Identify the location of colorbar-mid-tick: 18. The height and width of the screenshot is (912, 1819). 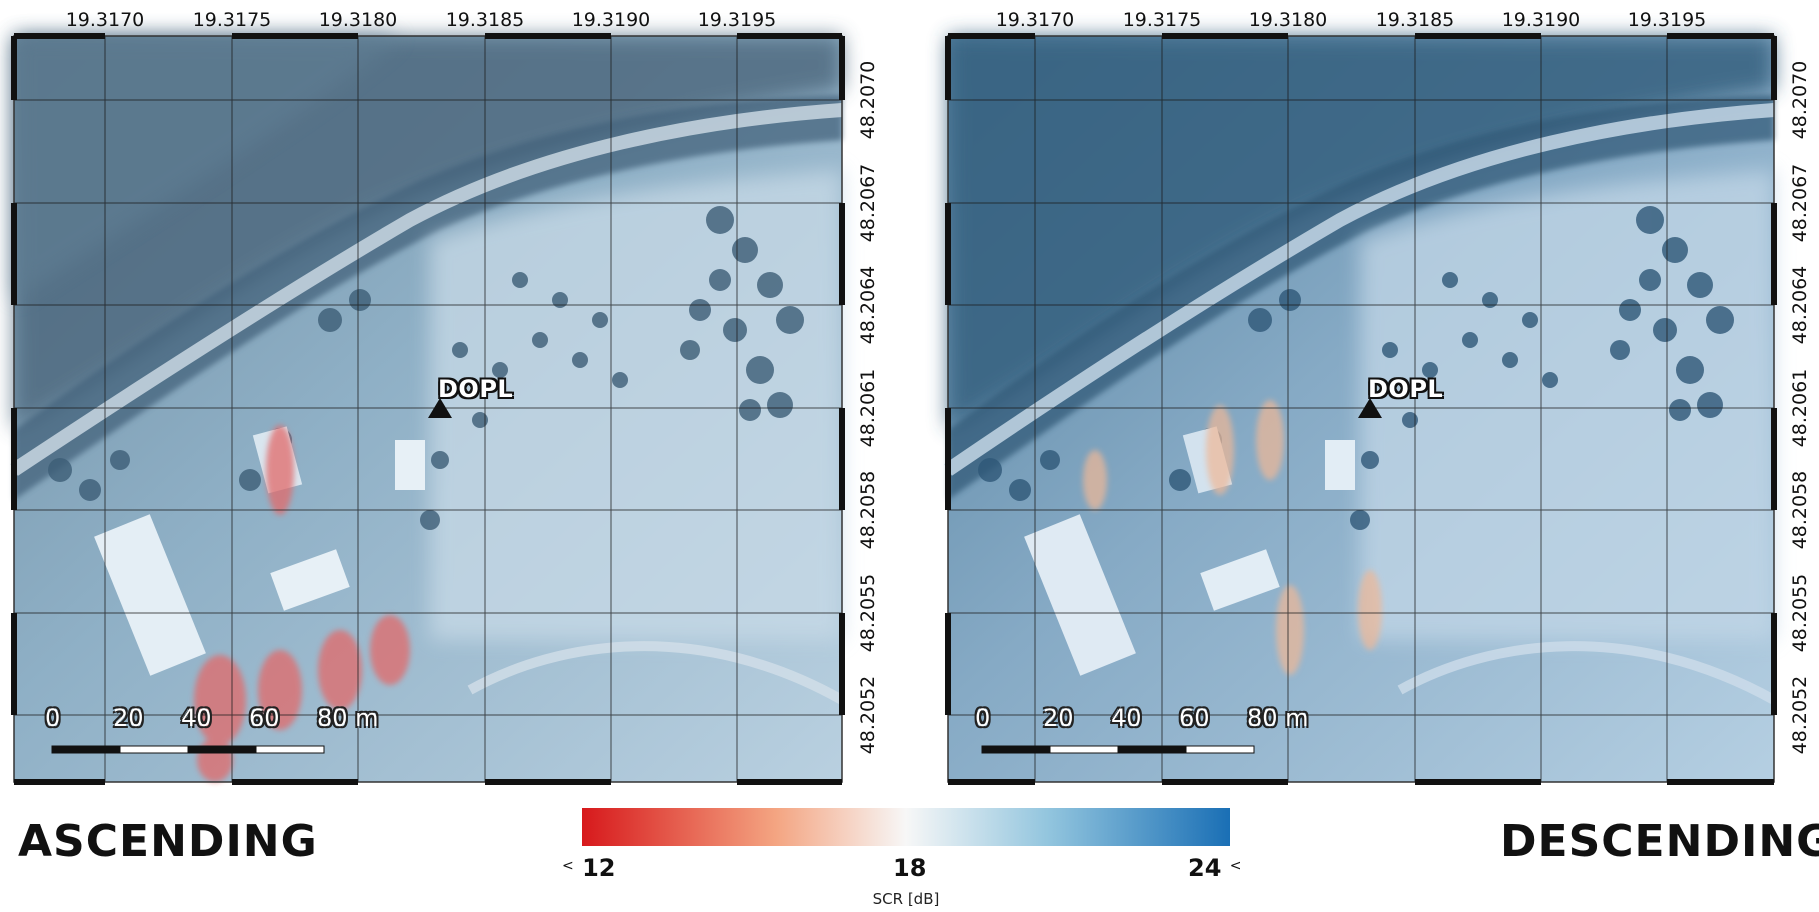
(909, 868).